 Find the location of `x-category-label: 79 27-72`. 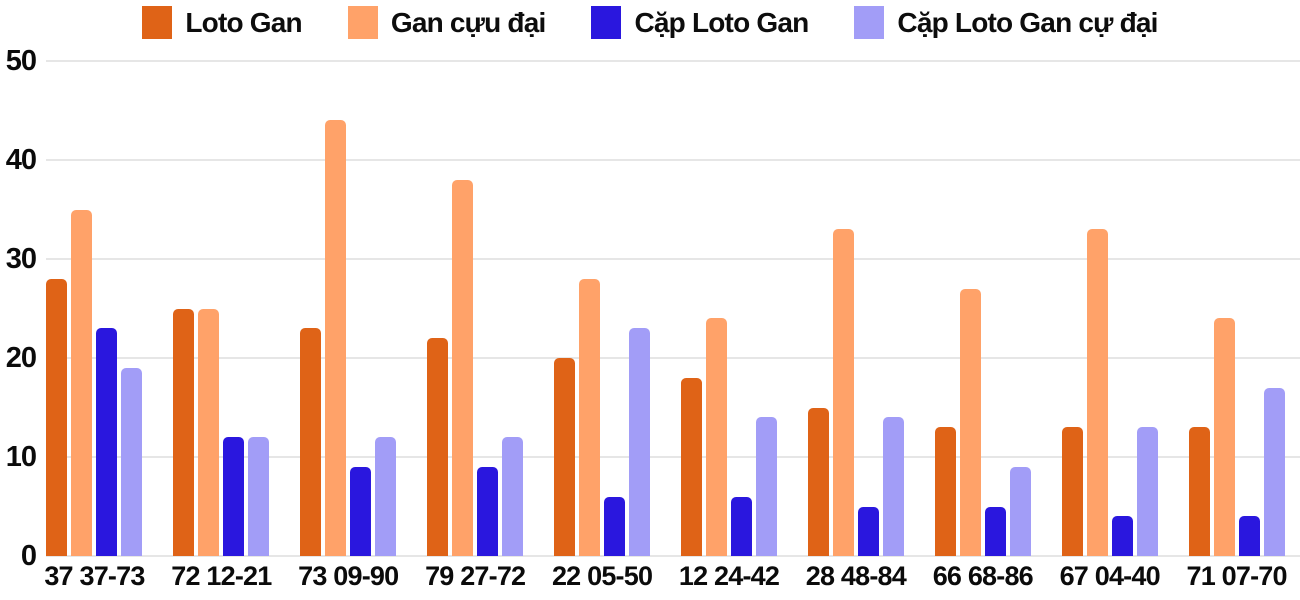

x-category-label: 79 27-72 is located at coordinates (475, 576).